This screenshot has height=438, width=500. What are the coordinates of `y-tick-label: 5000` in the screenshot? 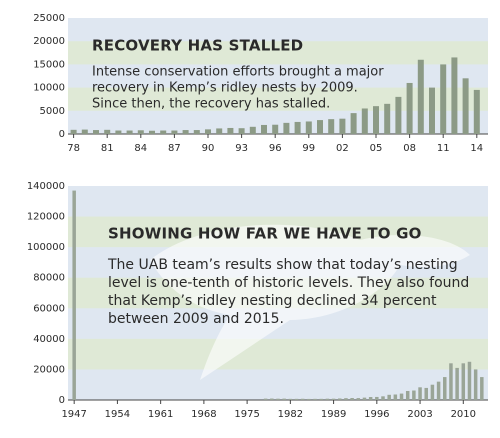 It's located at (52, 111).